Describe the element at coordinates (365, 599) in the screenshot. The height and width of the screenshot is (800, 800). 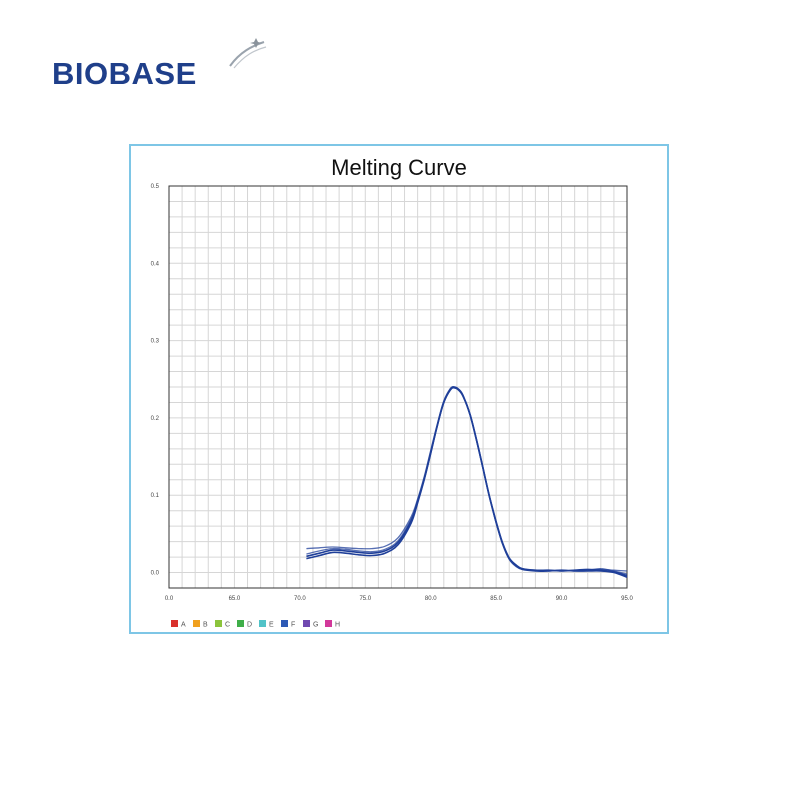
I see `x-tick-label: 75.0` at that location.